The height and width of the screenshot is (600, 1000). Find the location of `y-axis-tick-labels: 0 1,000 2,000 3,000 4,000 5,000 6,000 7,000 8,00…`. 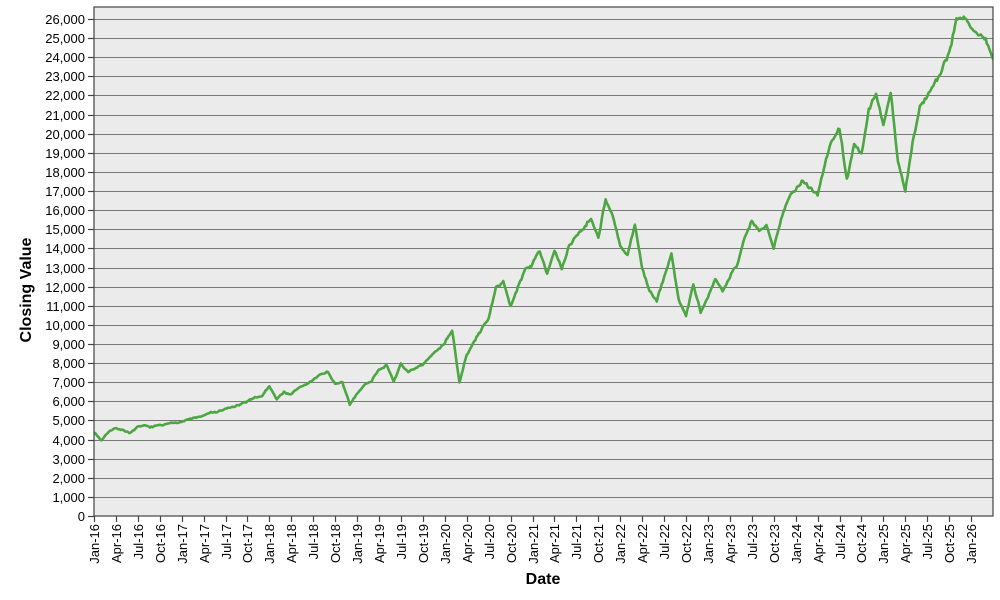

y-axis-tick-labels: 0 1,000 2,000 3,000 4,000 5,000 6,000 7,000 8,00… is located at coordinates (65, 268).